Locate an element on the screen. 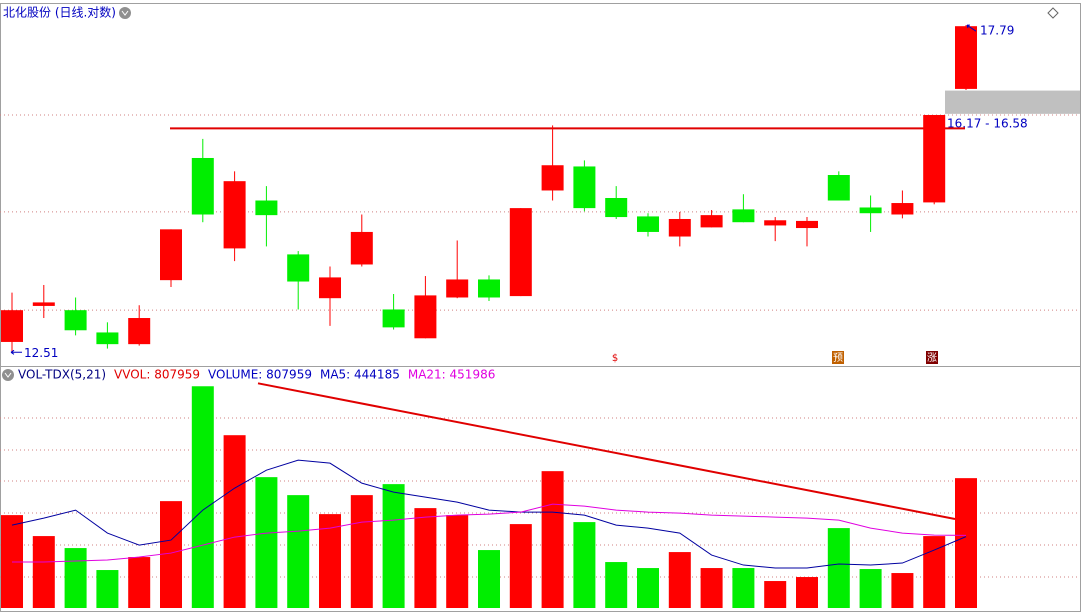 Image resolution: width=1083 pixels, height=616 pixels. event-marker: 涨 is located at coordinates (932, 358).